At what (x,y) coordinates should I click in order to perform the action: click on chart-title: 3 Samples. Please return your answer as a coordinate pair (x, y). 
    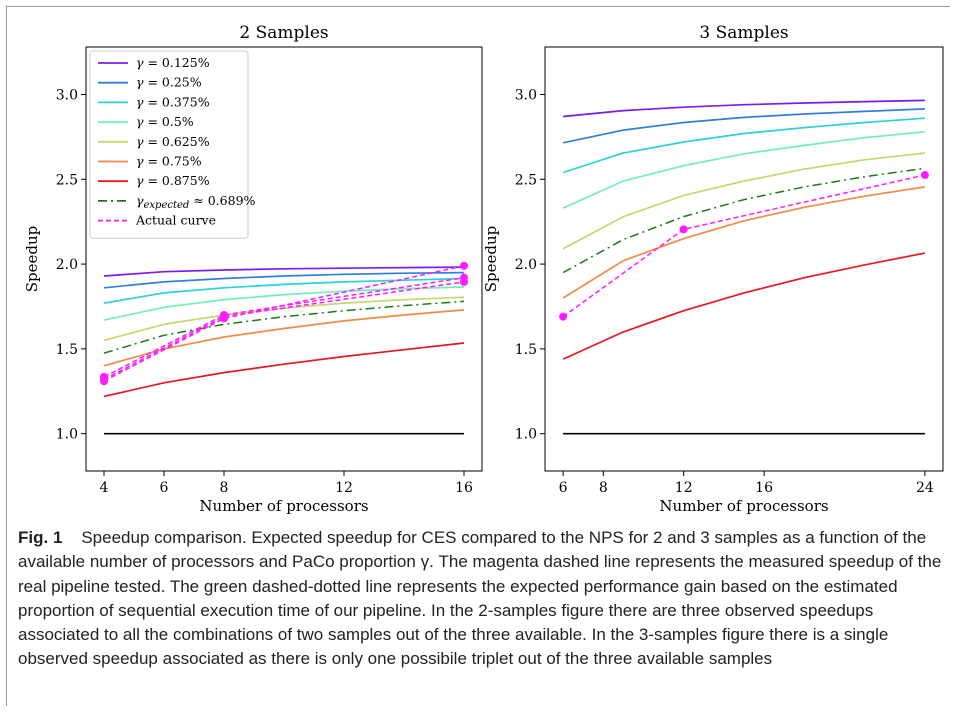
    Looking at the image, I should click on (743, 33).